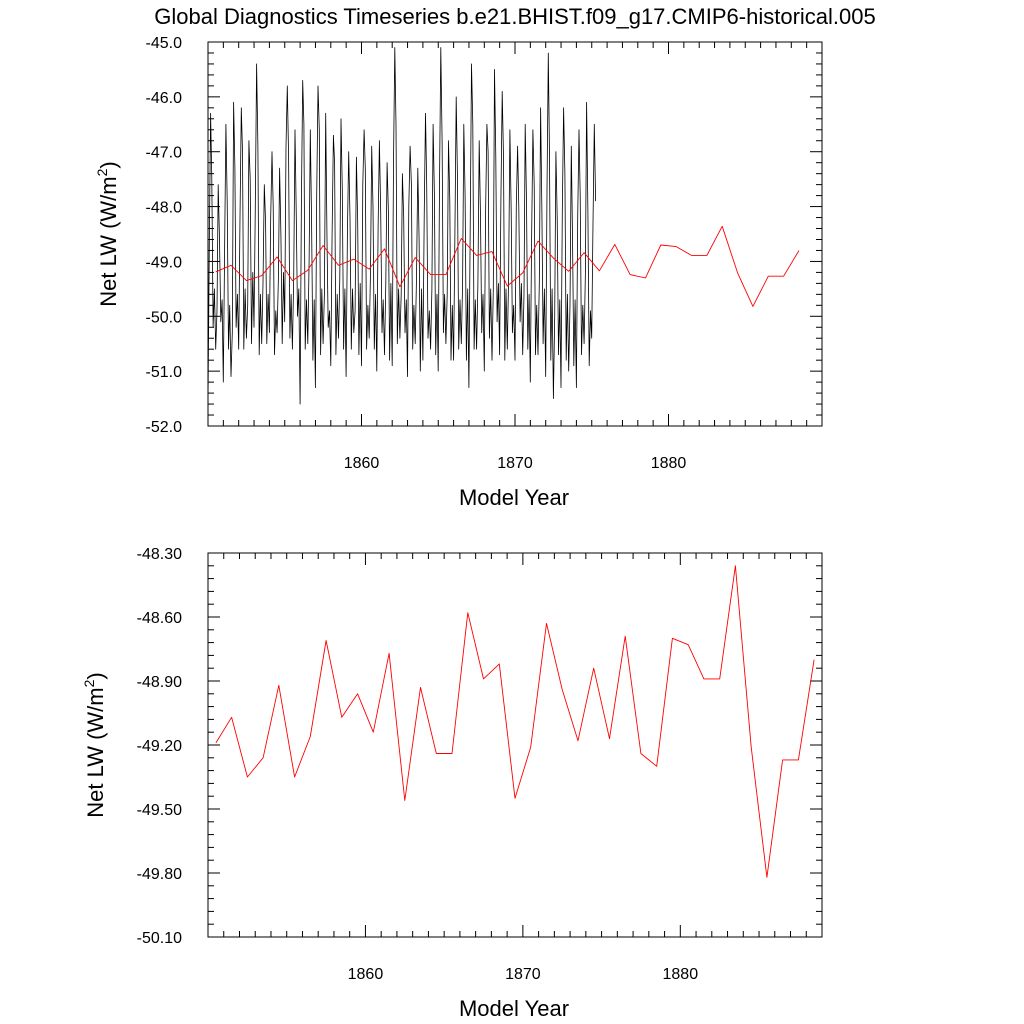  What do you see at coordinates (159, 874) in the screenshot?
I see `y-tick-label: -49.80` at bounding box center [159, 874].